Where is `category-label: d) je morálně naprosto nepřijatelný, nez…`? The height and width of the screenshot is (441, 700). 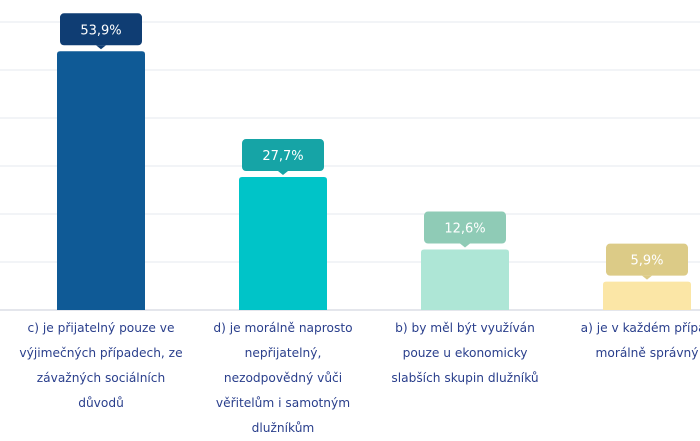
category-label: d) je morálně naprosto nepřijatelný, nez… is located at coordinates (283, 378).